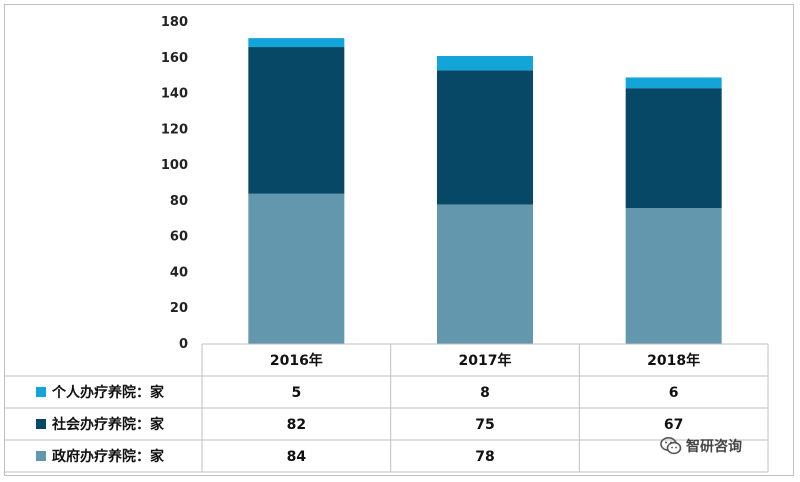 This screenshot has width=800, height=482. I want to click on y-tick-label-80: 80, so click(179, 201).